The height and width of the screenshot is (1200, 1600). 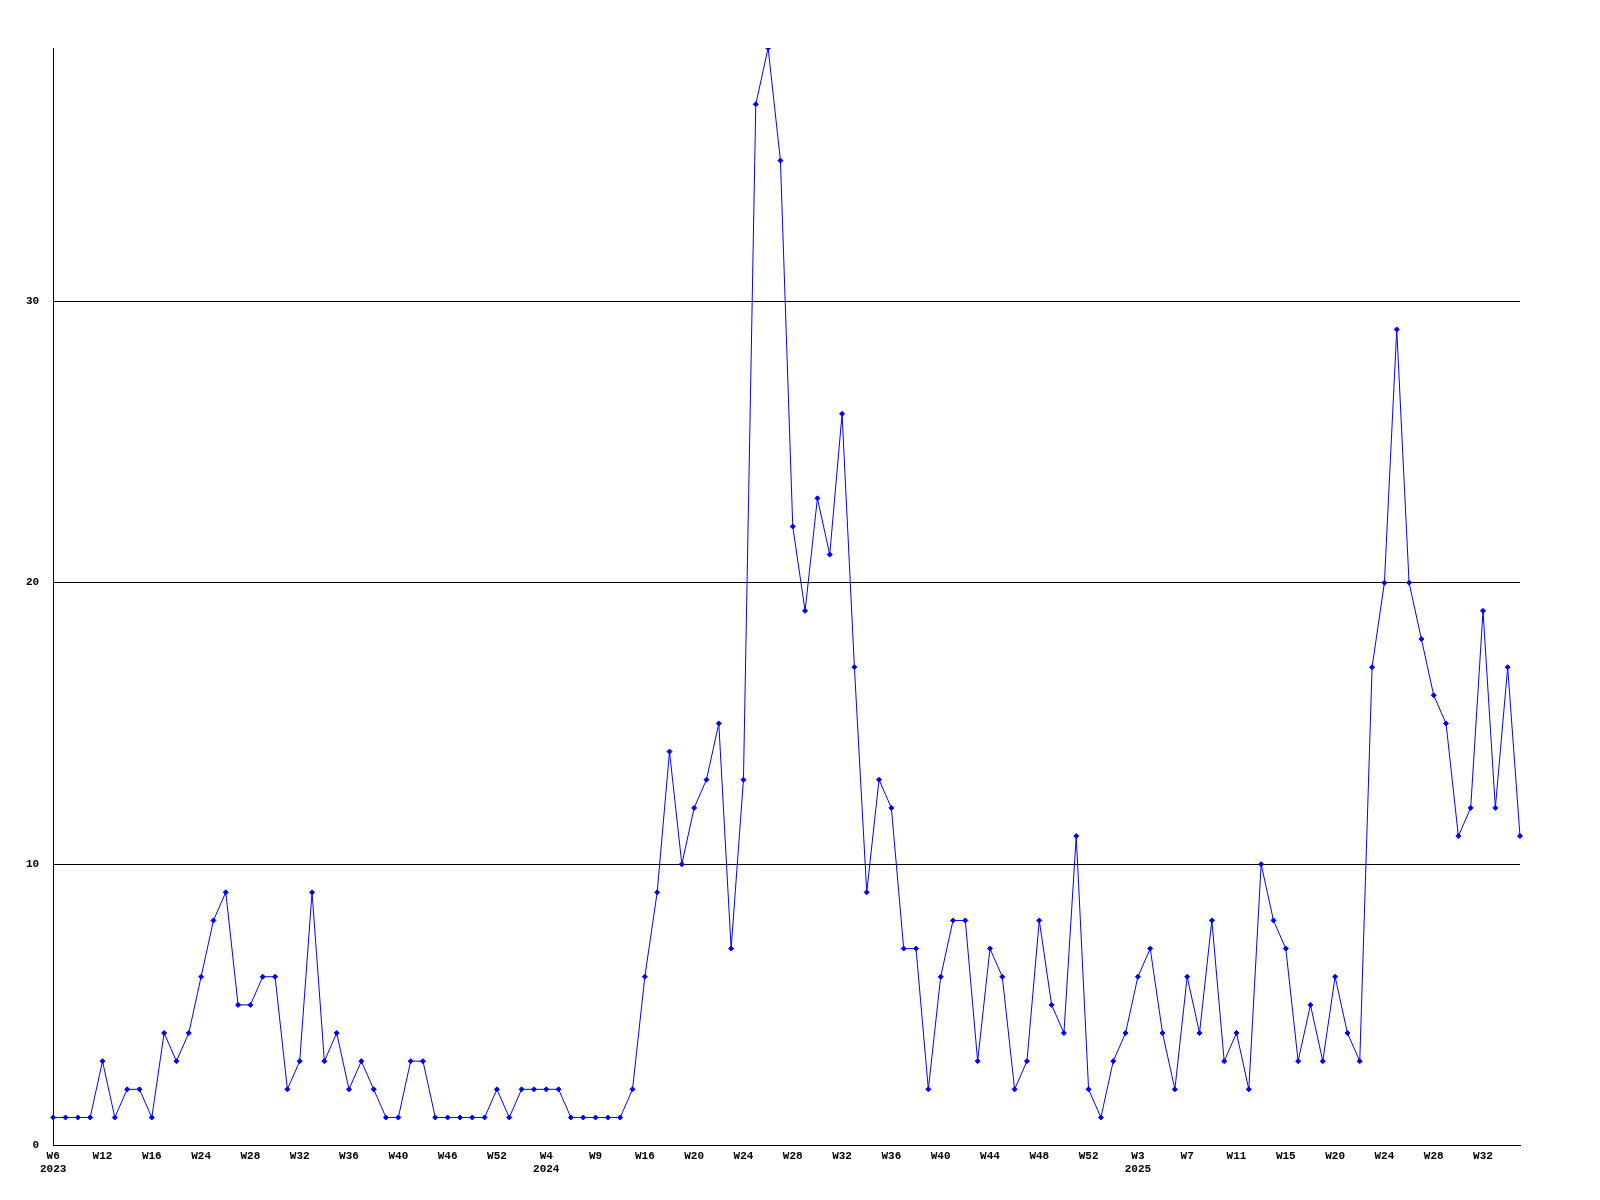 What do you see at coordinates (1236, 1155) in the screenshot?
I see `x-tick-label: W11` at bounding box center [1236, 1155].